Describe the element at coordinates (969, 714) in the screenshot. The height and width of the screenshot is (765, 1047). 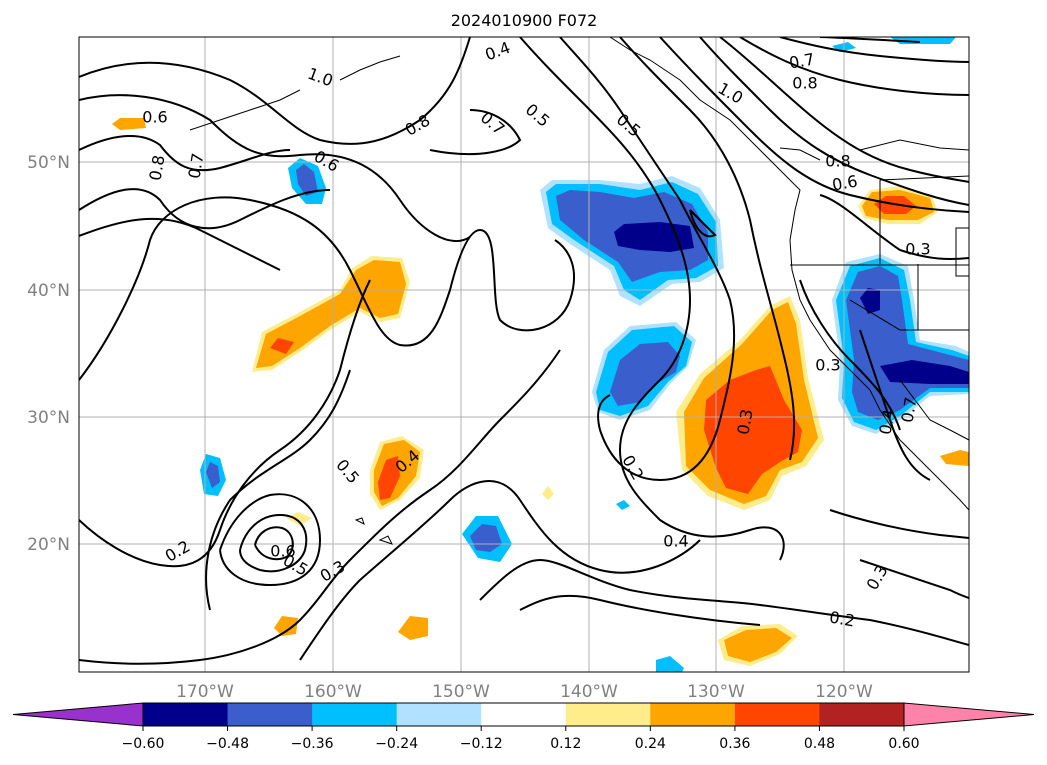
I see `colorbar-extend-high` at that location.